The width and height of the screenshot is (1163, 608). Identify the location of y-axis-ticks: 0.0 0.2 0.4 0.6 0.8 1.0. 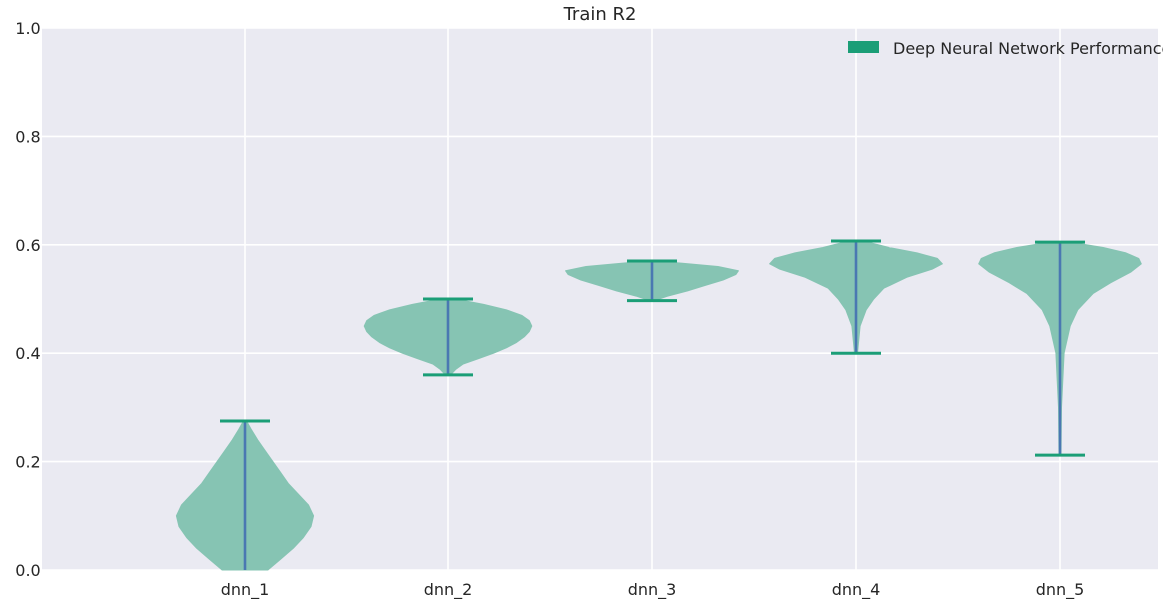
(27, 299).